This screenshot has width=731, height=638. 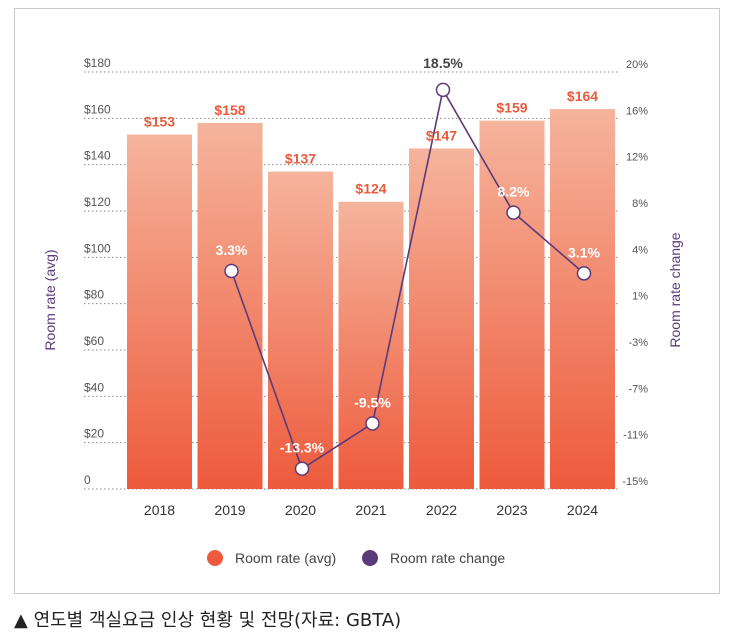 What do you see at coordinates (97, 202) in the screenshot?
I see `left-tick-label: $120` at bounding box center [97, 202].